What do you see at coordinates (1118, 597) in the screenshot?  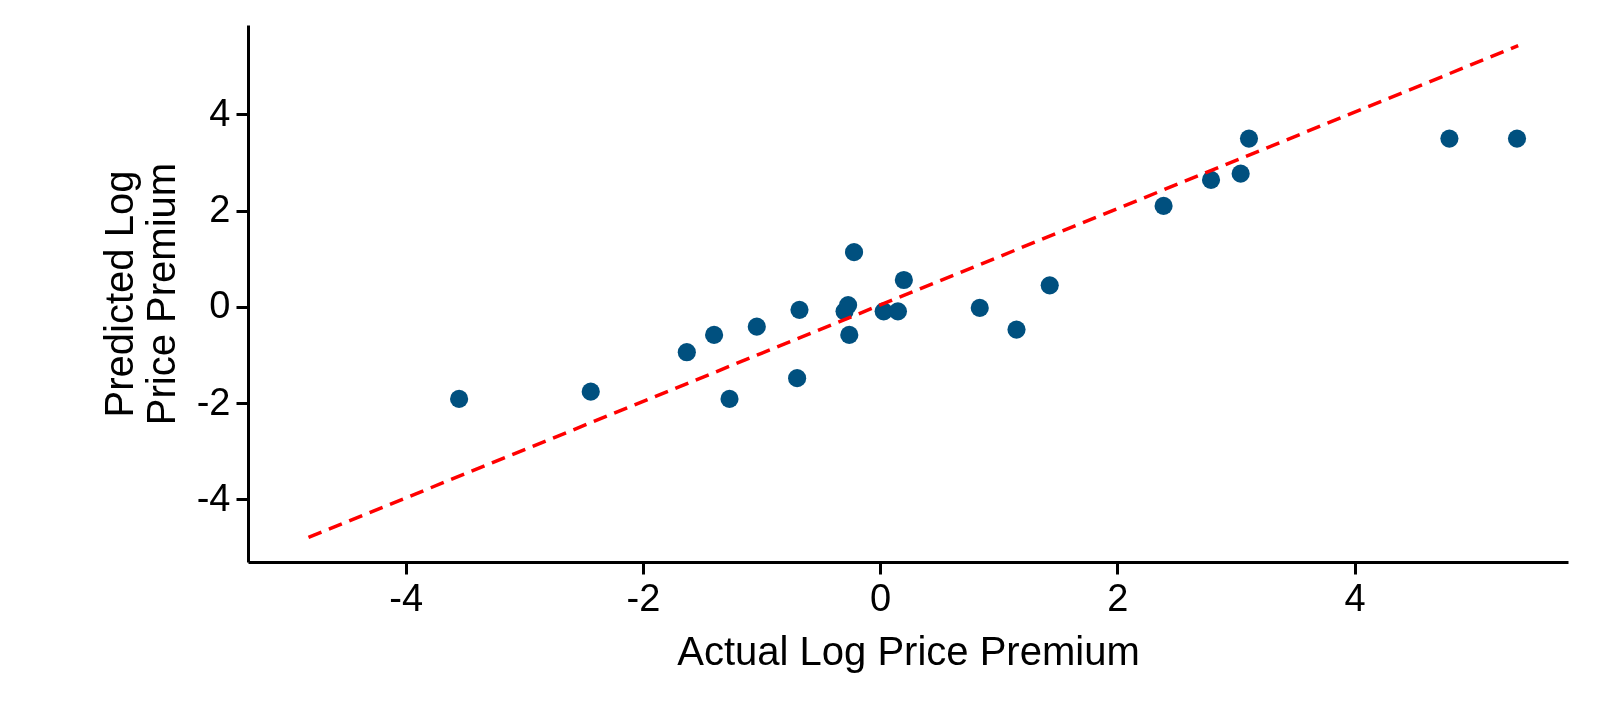 I see `x-tick-label: 2` at bounding box center [1118, 597].